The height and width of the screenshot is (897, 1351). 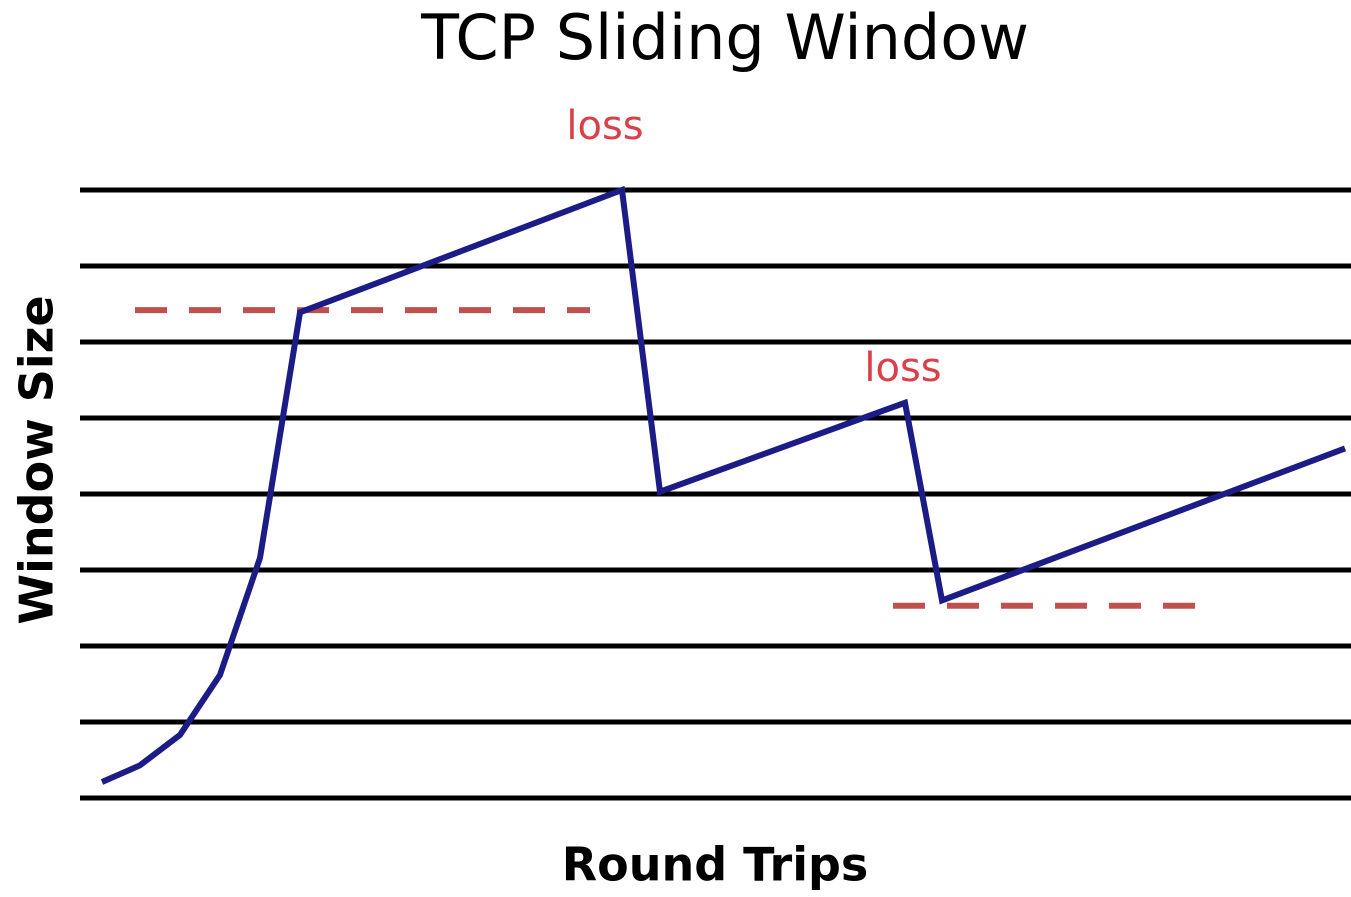 I want to click on x-axis-label: Round Trips, so click(x=715, y=865).